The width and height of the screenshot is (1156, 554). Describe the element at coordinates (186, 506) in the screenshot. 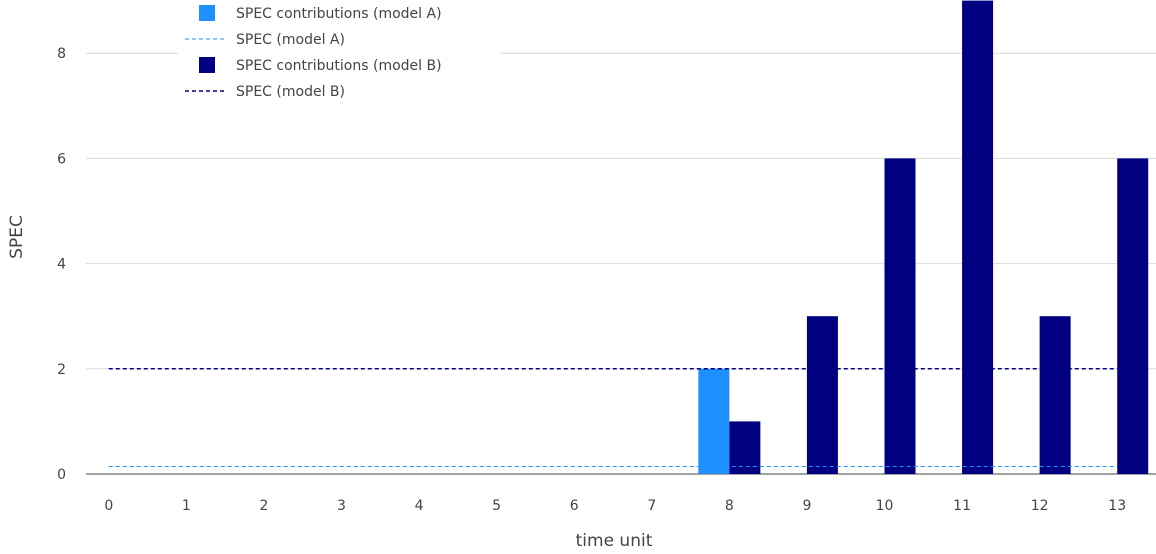

I see `x-tick-label: 1` at that location.